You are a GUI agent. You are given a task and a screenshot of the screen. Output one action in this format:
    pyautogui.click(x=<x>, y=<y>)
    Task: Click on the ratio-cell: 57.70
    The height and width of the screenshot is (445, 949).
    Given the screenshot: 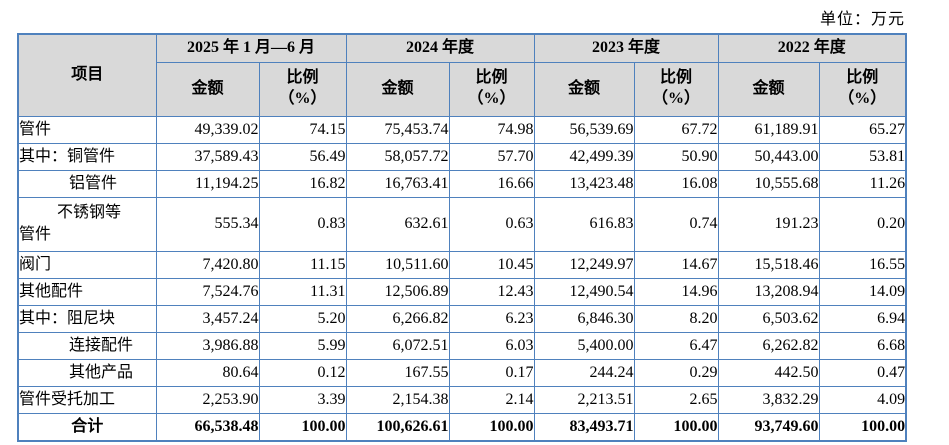 What is the action you would take?
    pyautogui.click(x=491, y=156)
    